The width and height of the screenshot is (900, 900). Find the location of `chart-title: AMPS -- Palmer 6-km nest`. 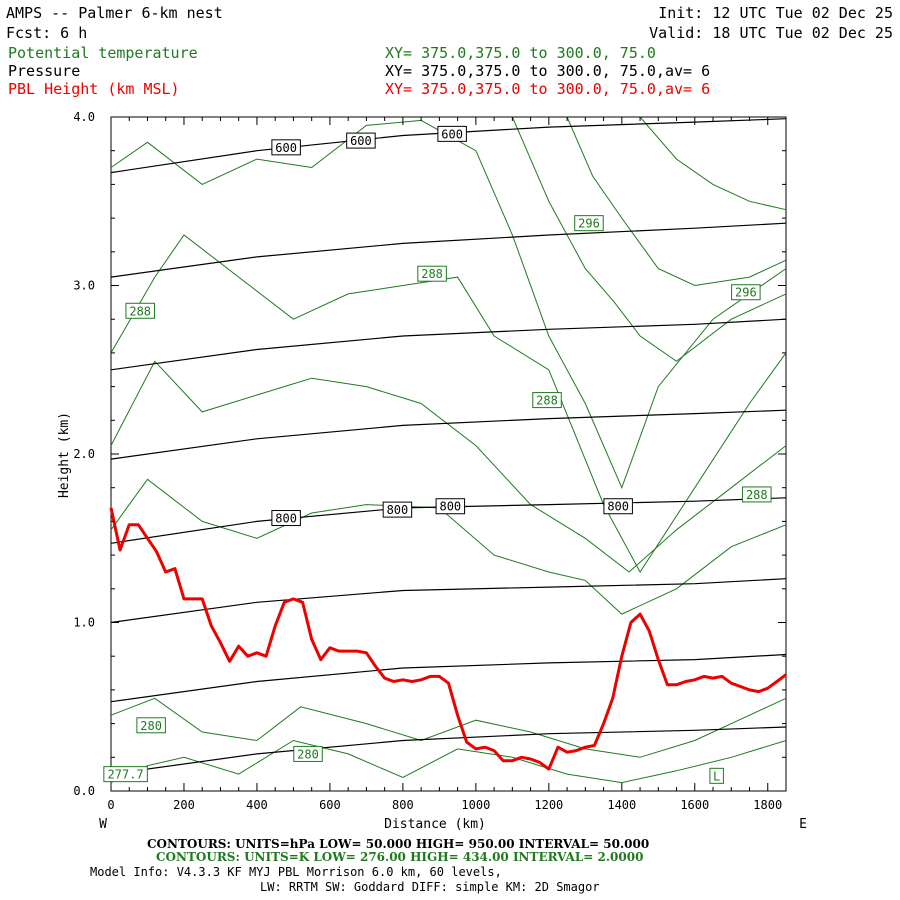

chart-title: AMPS -- Palmer 6-km nest is located at coordinates (114, 13).